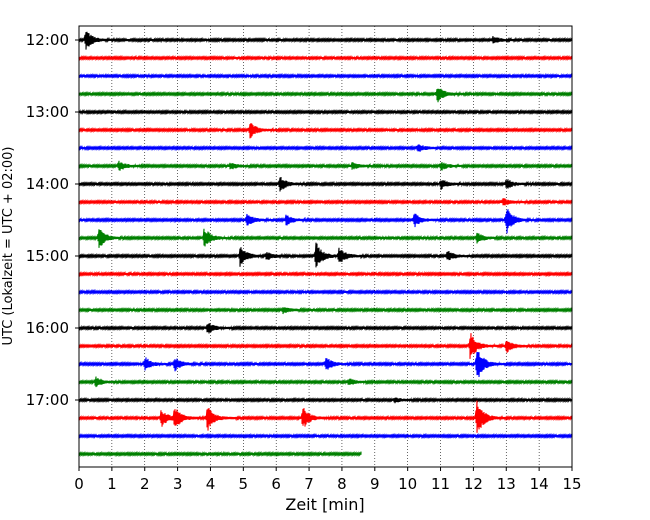 This screenshot has width=650, height=520. Describe the element at coordinates (79, 484) in the screenshot. I see `x-tick-label: 0` at that location.